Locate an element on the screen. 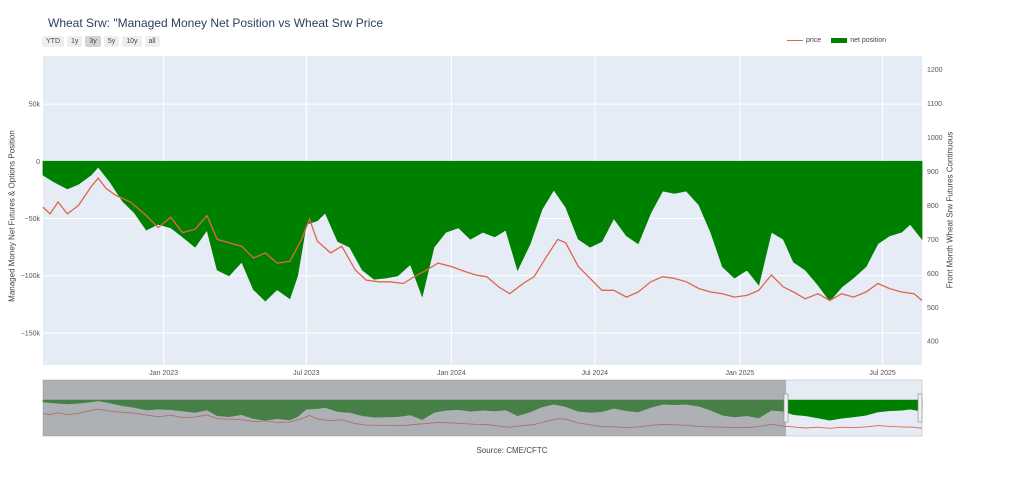 This screenshot has width=1024, height=481. range-selector-buttons: YTD 1y 3y 5y 10y all is located at coordinates (101, 41).